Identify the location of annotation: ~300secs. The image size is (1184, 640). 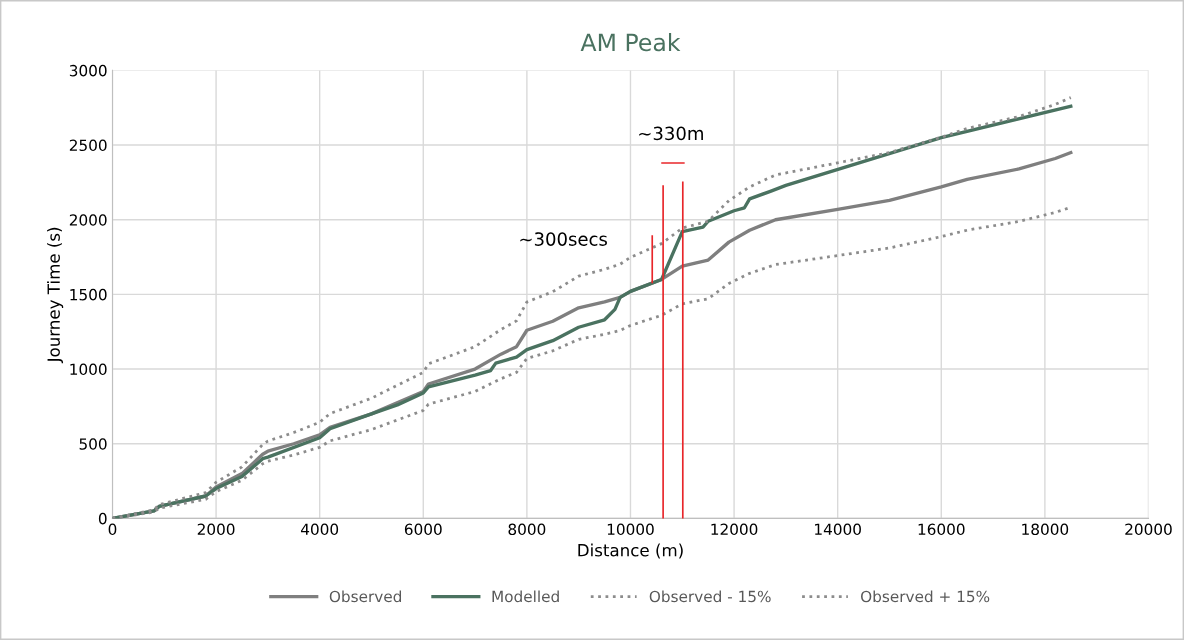
(563, 239).